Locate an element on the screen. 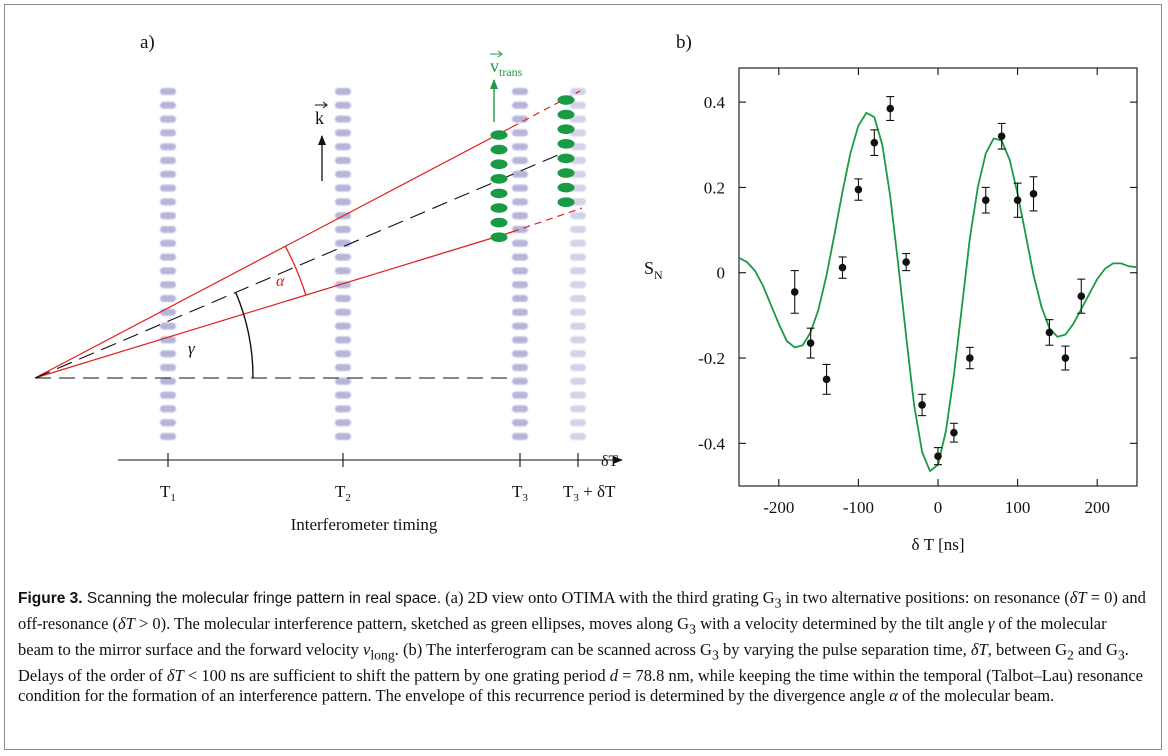 The height and width of the screenshot is (756, 1168). caption-text: , between G is located at coordinates (1027, 649).